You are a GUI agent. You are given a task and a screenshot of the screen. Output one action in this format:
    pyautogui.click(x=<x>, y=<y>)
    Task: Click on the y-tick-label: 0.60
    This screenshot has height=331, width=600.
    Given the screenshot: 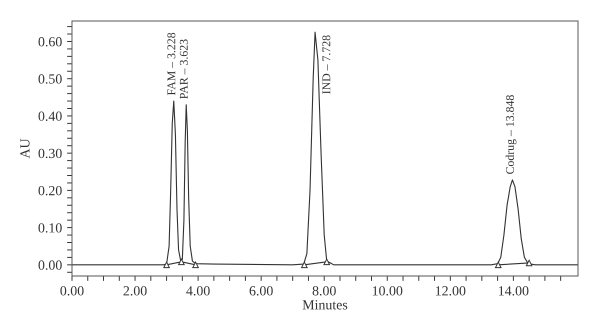 What is the action you would take?
    pyautogui.click(x=50, y=41)
    